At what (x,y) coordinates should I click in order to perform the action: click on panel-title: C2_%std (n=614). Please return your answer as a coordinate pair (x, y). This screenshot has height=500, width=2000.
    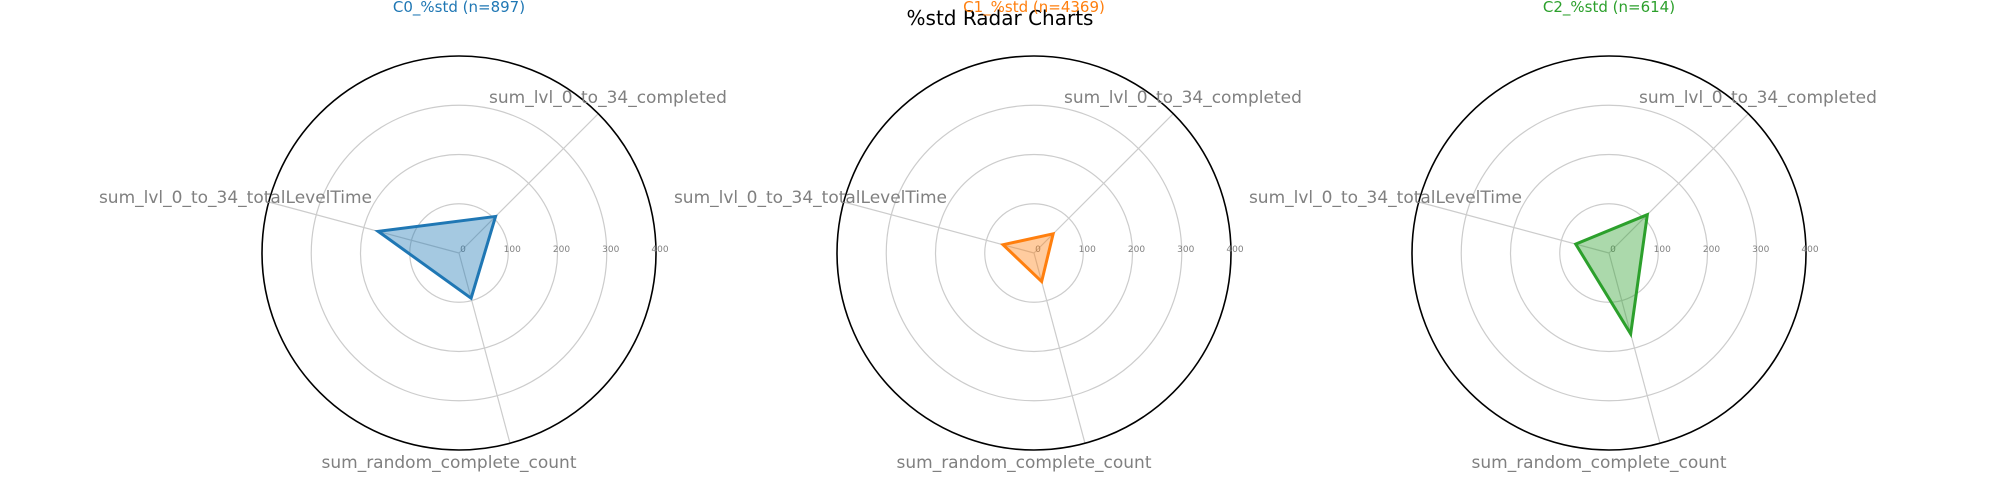
    Looking at the image, I should click on (1609, 8).